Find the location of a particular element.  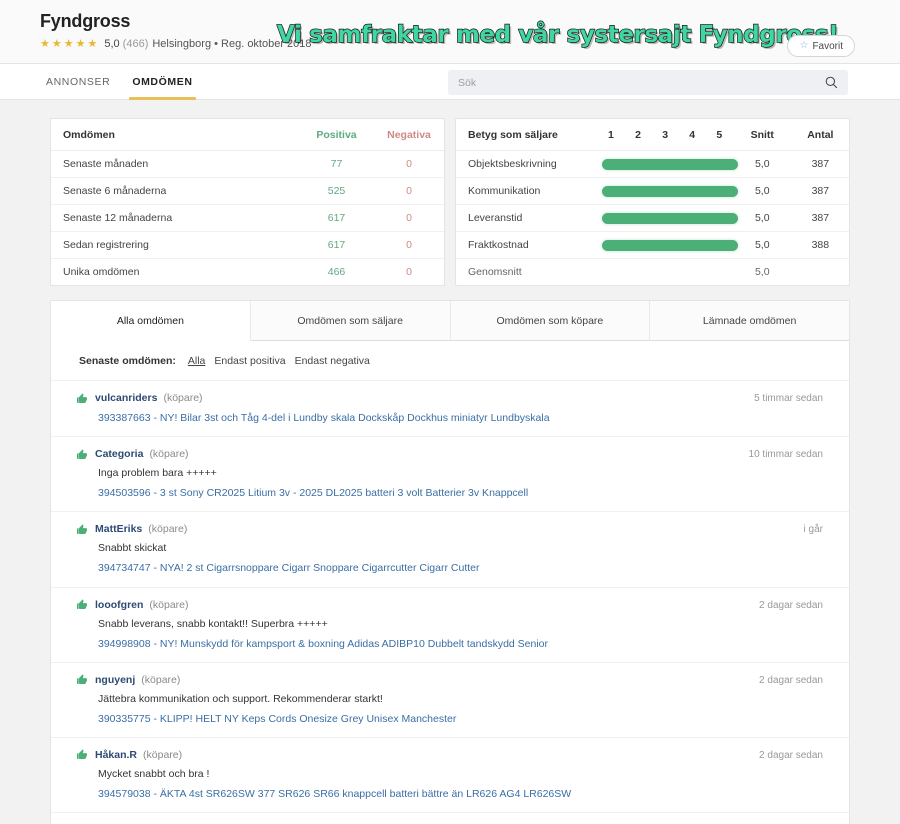

tab-omdomen-som-saljare: Omdömen som säljare is located at coordinates (350, 321).